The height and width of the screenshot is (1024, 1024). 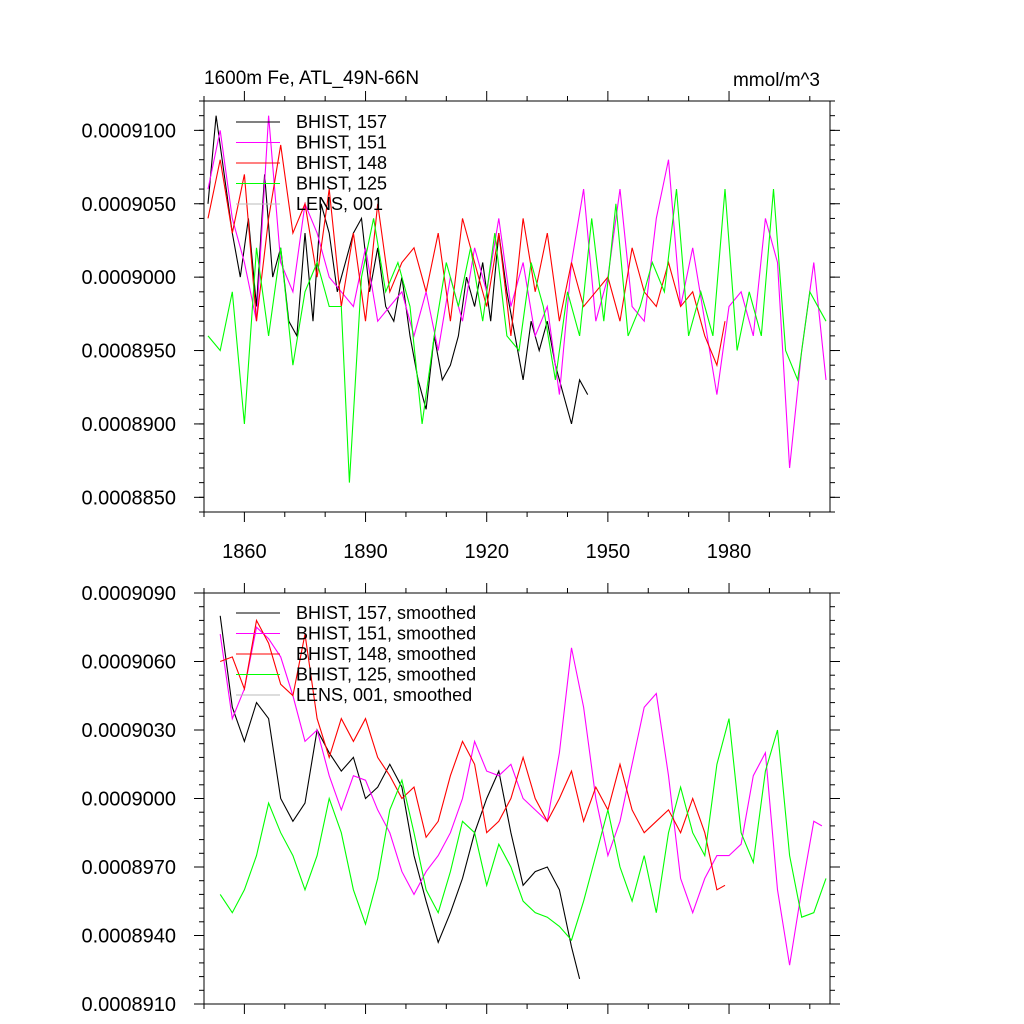 I want to click on x-tick-label: 1920, so click(x=486, y=552).